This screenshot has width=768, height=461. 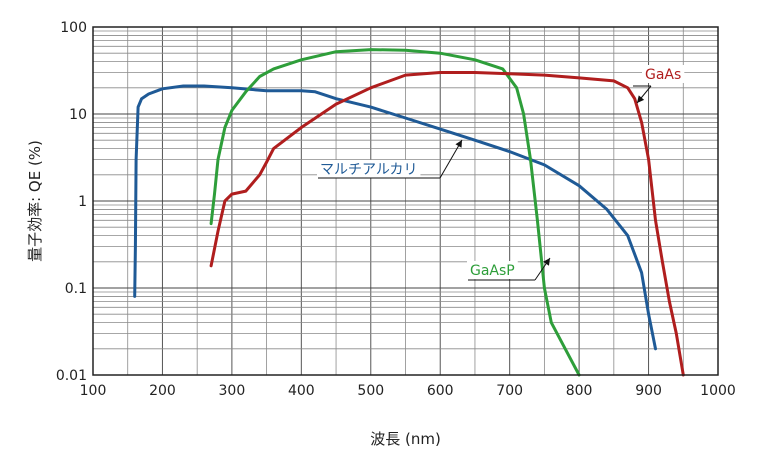 What do you see at coordinates (405, 439) in the screenshot?
I see `x-axis-title: 波長 (nm)` at bounding box center [405, 439].